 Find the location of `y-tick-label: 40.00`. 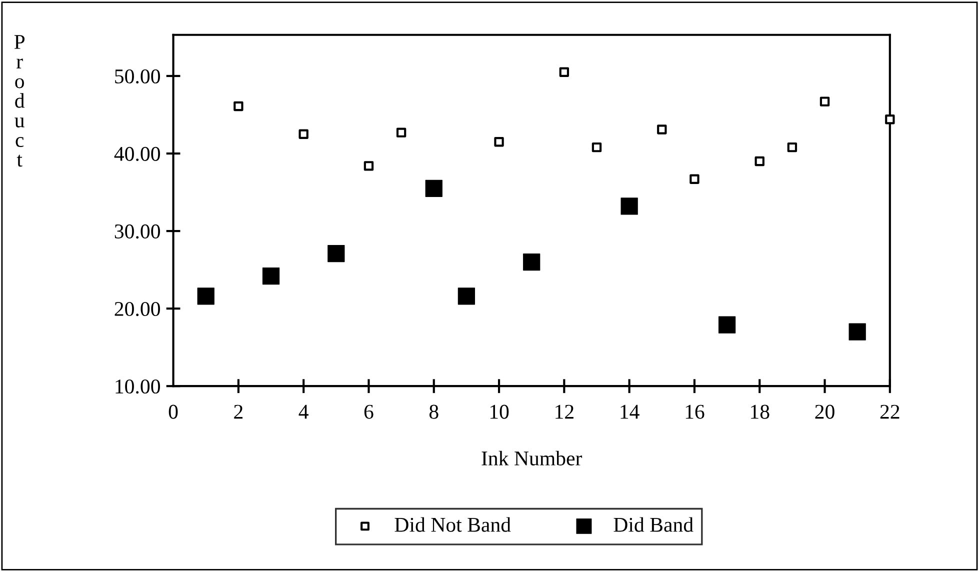

y-tick-label: 40.00 is located at coordinates (137, 154).